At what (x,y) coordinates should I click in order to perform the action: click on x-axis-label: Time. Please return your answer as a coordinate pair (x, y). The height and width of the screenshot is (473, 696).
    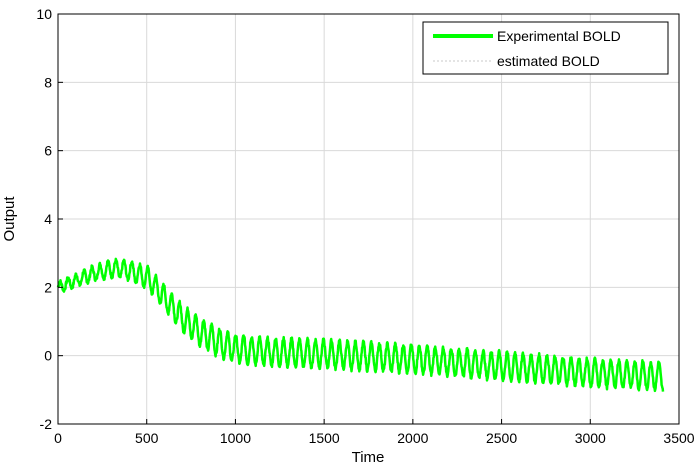
    Looking at the image, I should click on (368, 457).